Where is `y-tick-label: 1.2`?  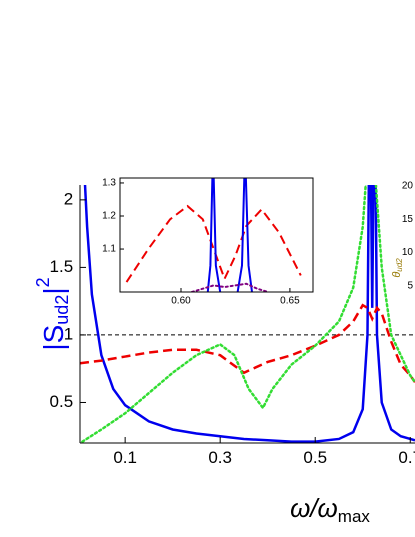
y-tick-label: 1.2 is located at coordinates (109, 216).